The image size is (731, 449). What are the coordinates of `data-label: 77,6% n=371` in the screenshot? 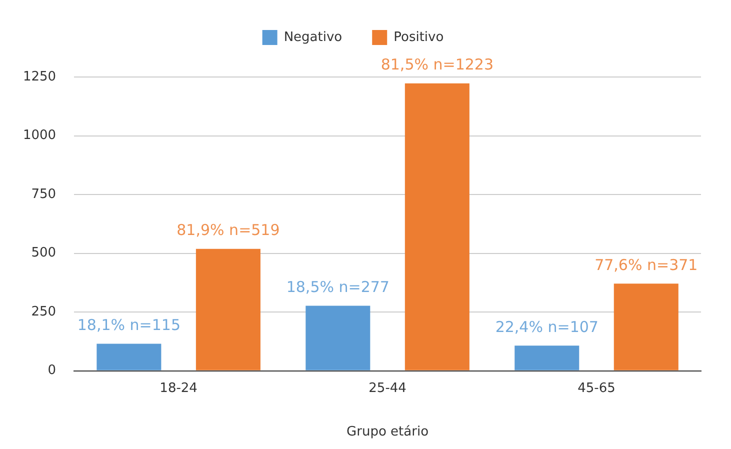 It's located at (646, 265).